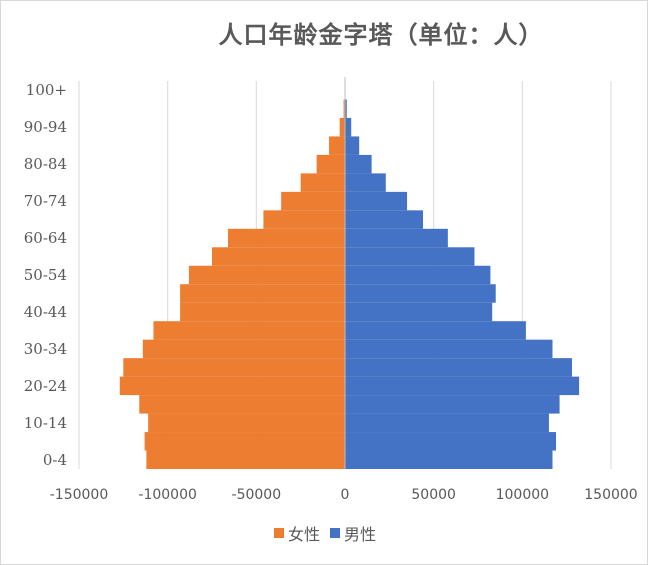  I want to click on legend-swatch-male, so click(335, 533).